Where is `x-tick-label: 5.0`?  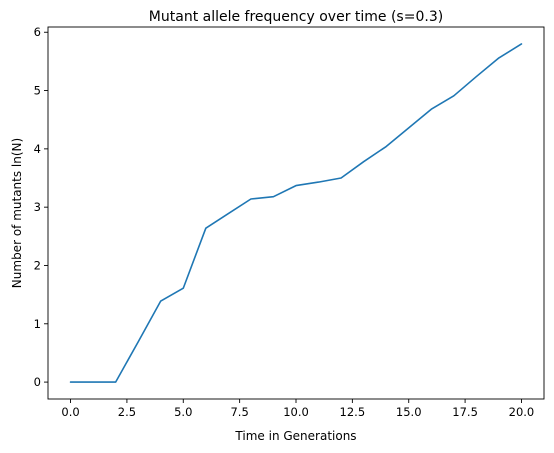 x-tick-label: 5.0 is located at coordinates (183, 412).